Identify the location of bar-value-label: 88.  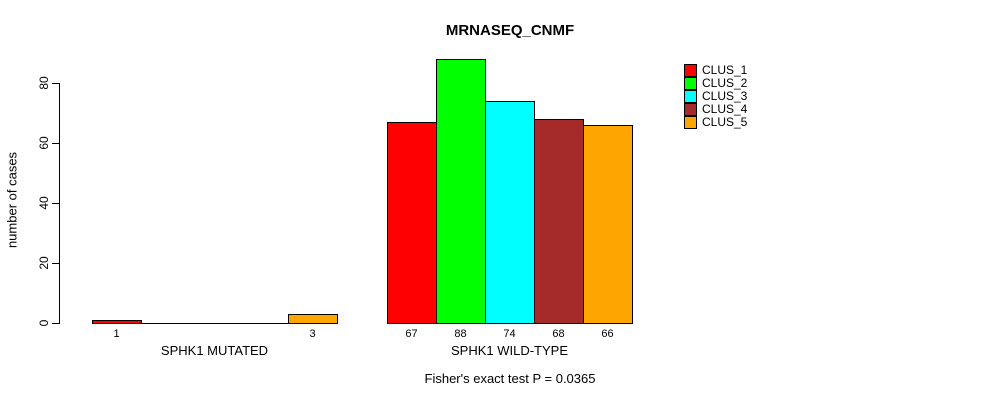
(460, 334).